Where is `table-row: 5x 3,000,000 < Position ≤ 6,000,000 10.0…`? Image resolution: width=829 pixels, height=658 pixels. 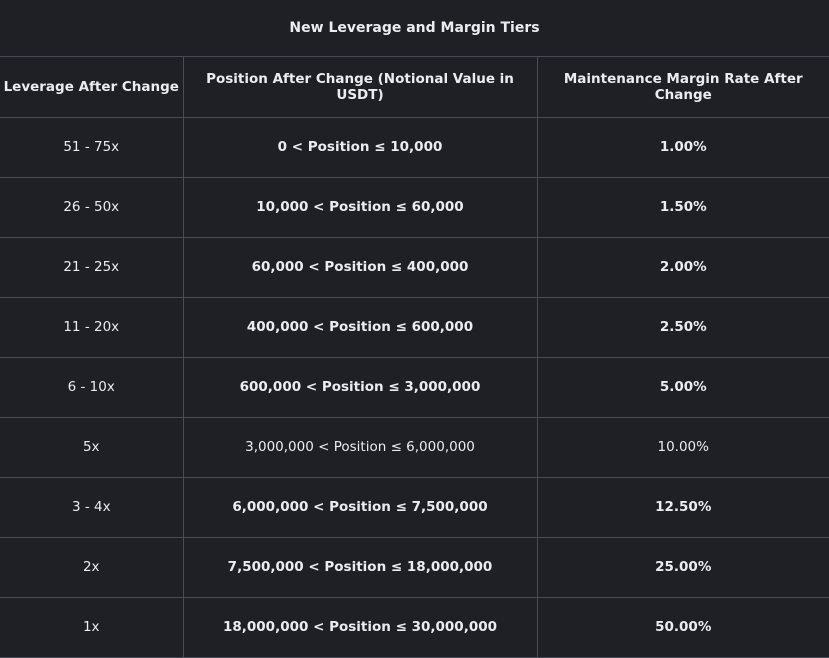 table-row: 5x 3,000,000 < Position ≤ 6,000,000 10.0… is located at coordinates (414, 447).